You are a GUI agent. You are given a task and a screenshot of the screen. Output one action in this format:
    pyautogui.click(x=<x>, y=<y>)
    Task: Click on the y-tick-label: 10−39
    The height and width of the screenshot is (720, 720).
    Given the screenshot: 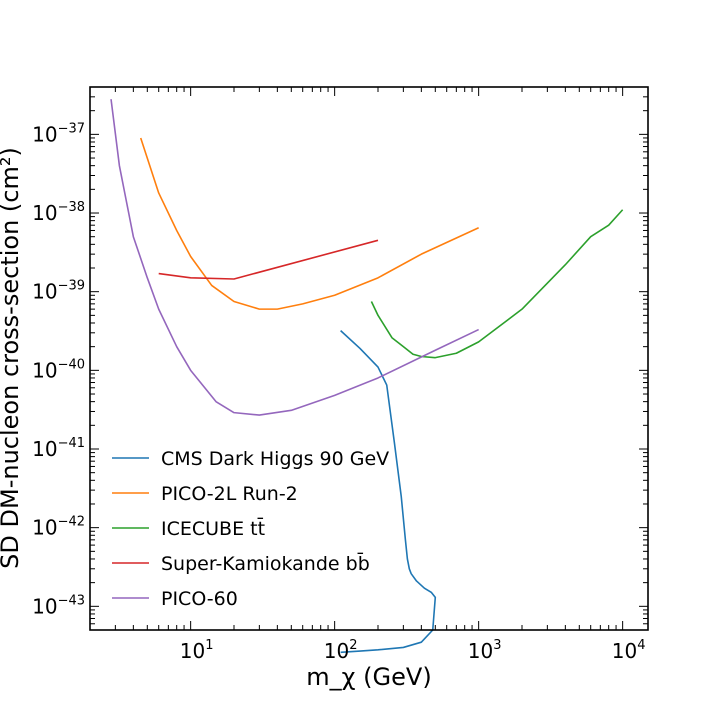 What is the action you would take?
    pyautogui.click(x=58, y=291)
    